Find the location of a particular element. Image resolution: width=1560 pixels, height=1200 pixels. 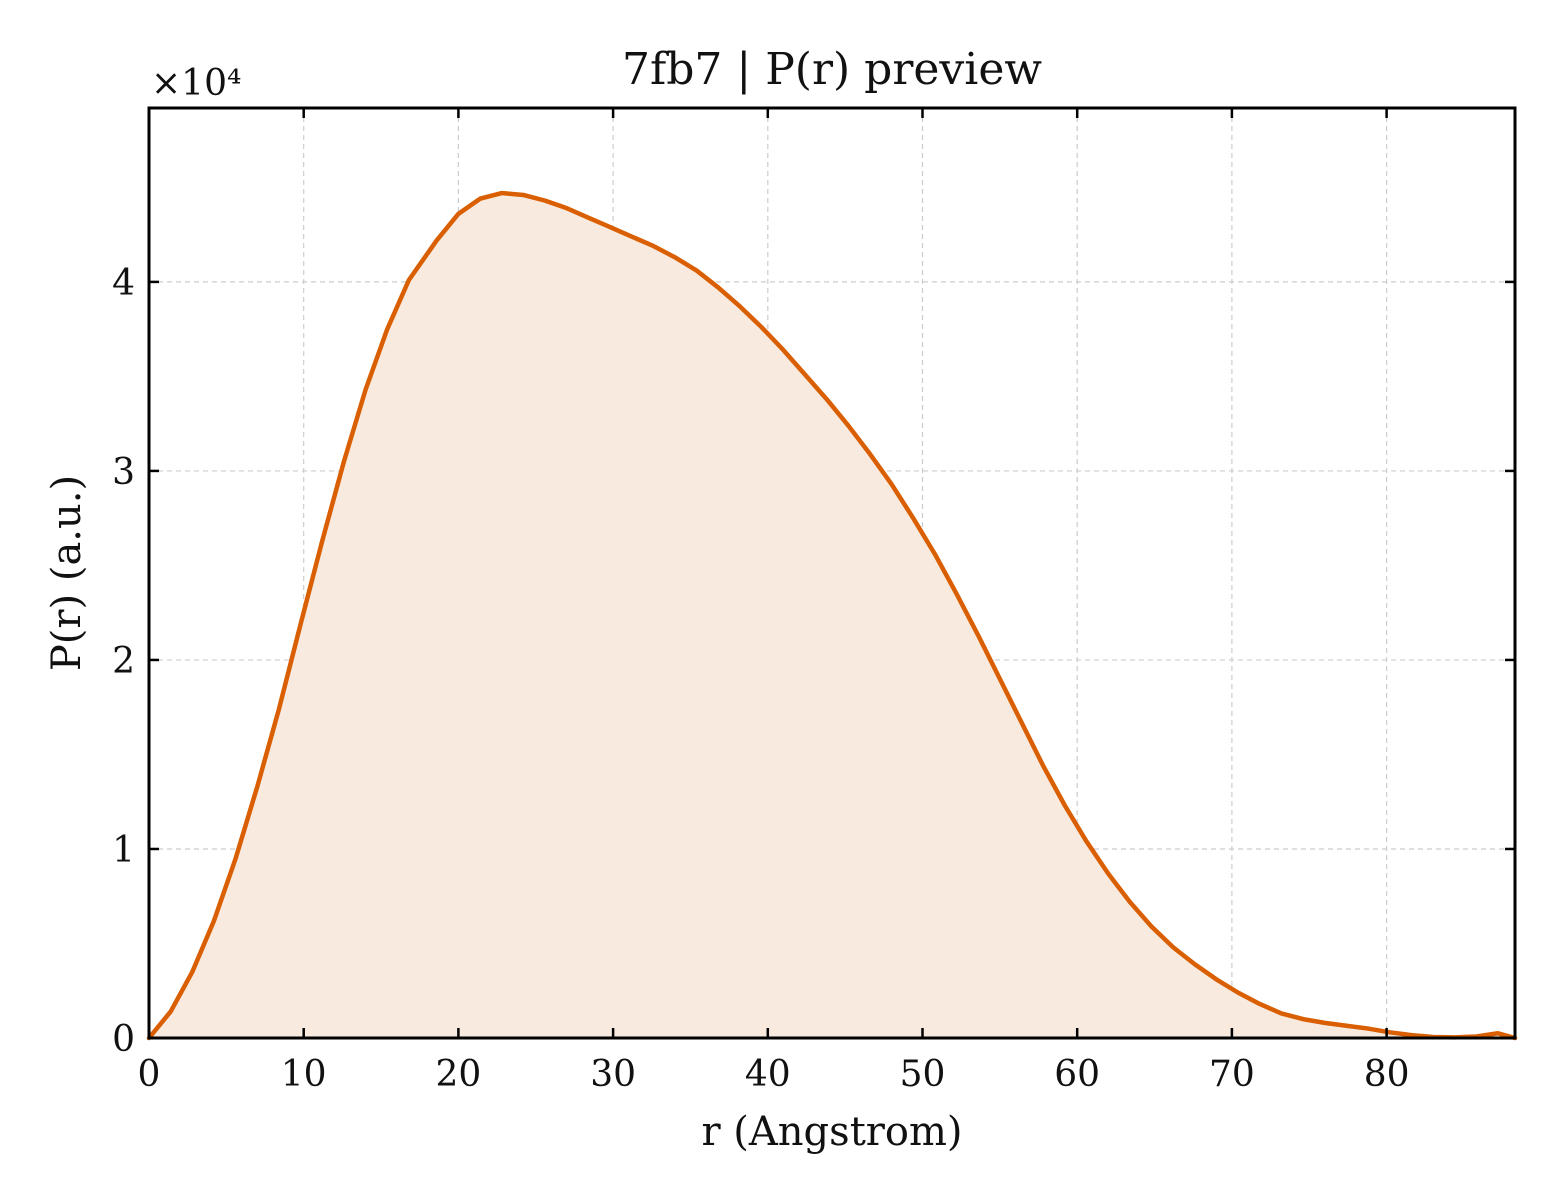

y-axis-label: P(r) (a.u.) is located at coordinates (67, 573).